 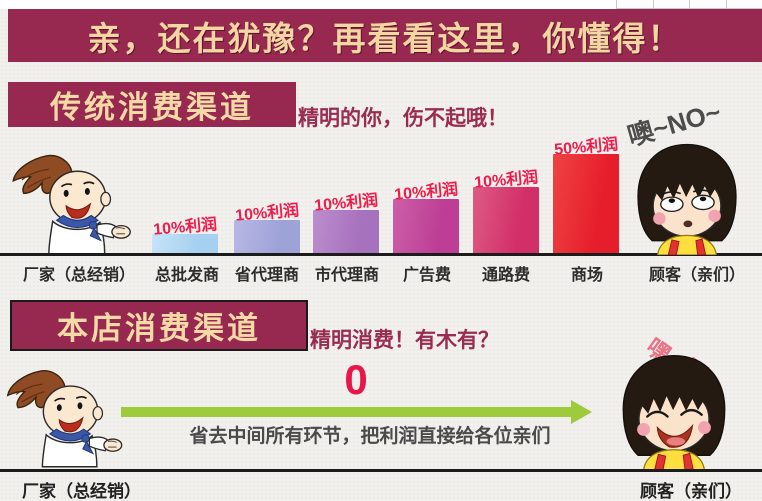 I want to click on section1-subtitle: 精明的你，伤不起哦！, so click(x=403, y=118).